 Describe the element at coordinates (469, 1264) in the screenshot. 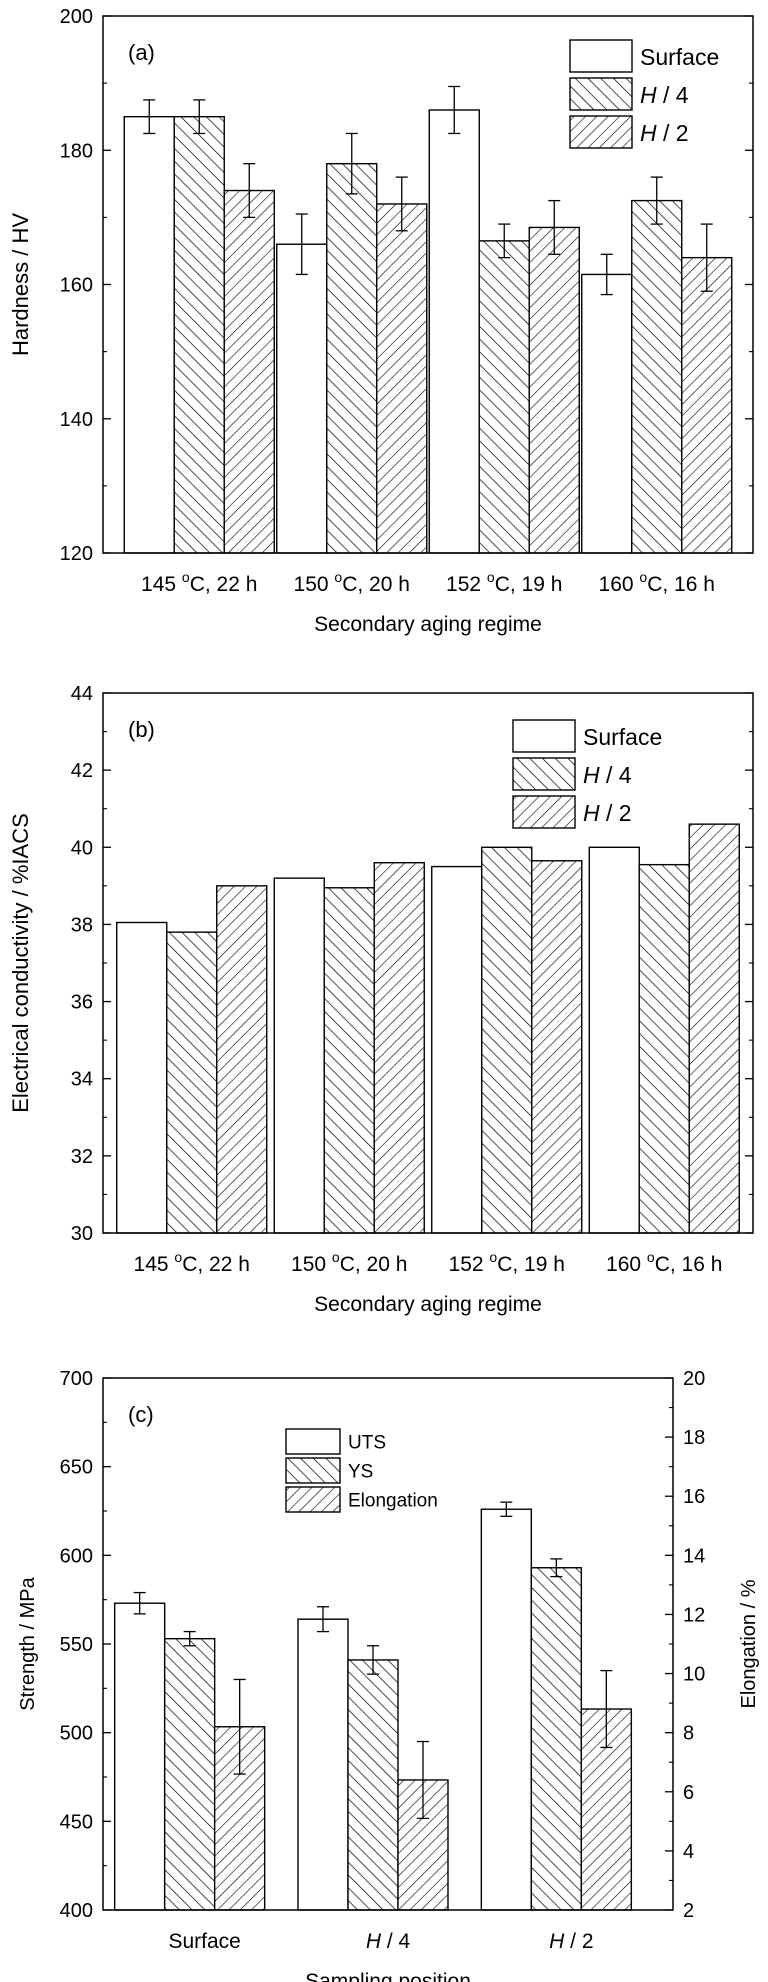

I see `x-tick-label-temp: 152` at that location.